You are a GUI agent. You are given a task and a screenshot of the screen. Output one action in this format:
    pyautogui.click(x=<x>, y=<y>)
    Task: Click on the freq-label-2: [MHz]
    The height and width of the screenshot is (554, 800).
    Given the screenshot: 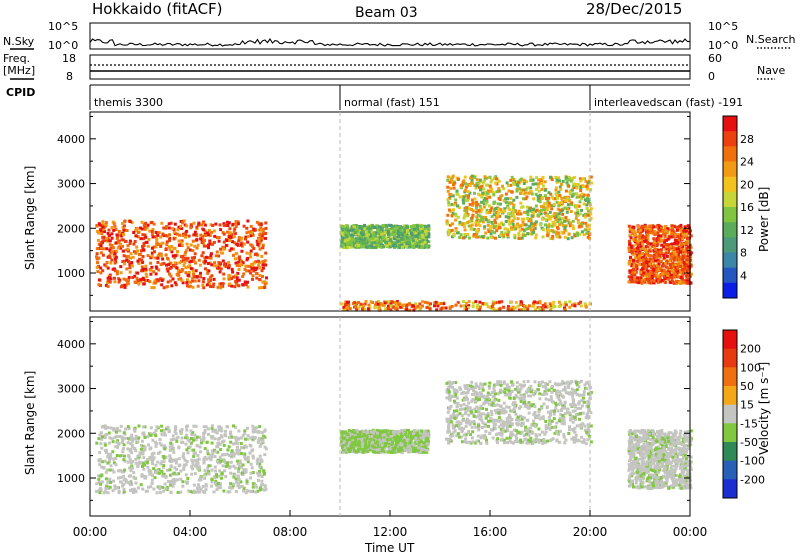 What is the action you would take?
    pyautogui.click(x=19, y=70)
    